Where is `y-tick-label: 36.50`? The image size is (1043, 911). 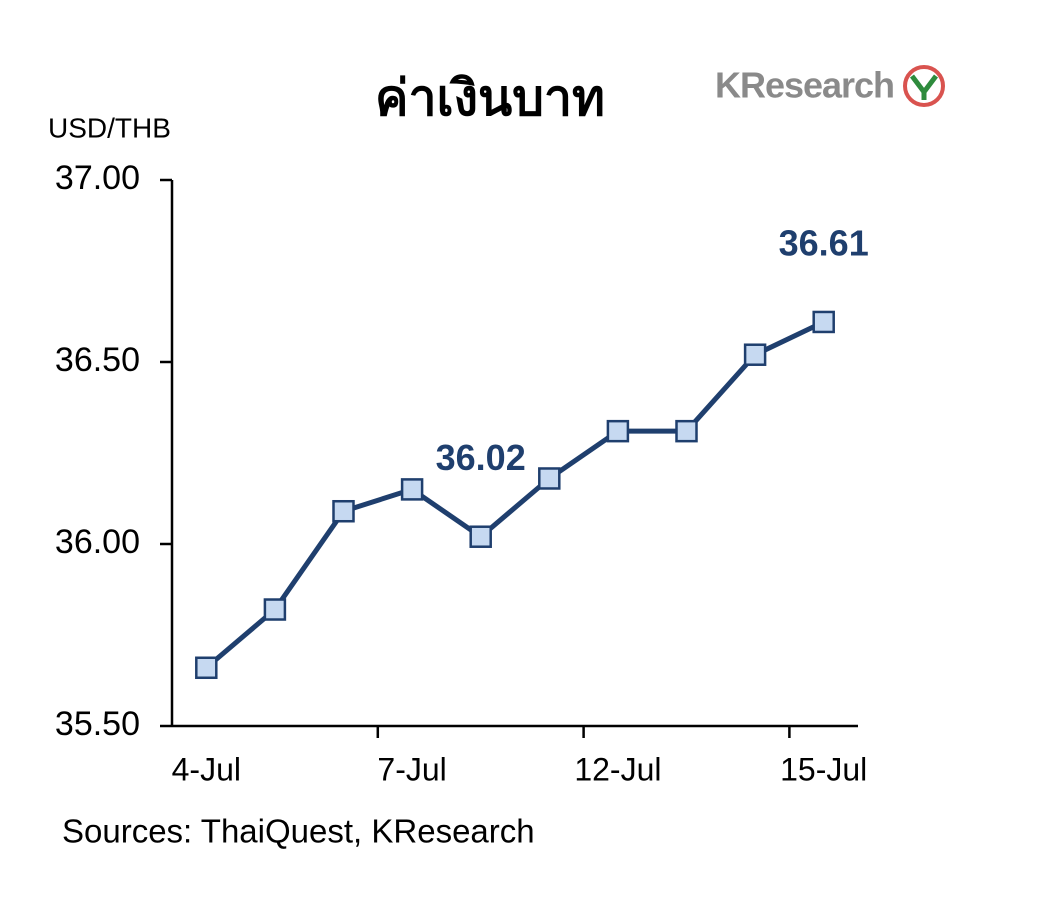
y-tick-label: 36.50 is located at coordinates (97, 360).